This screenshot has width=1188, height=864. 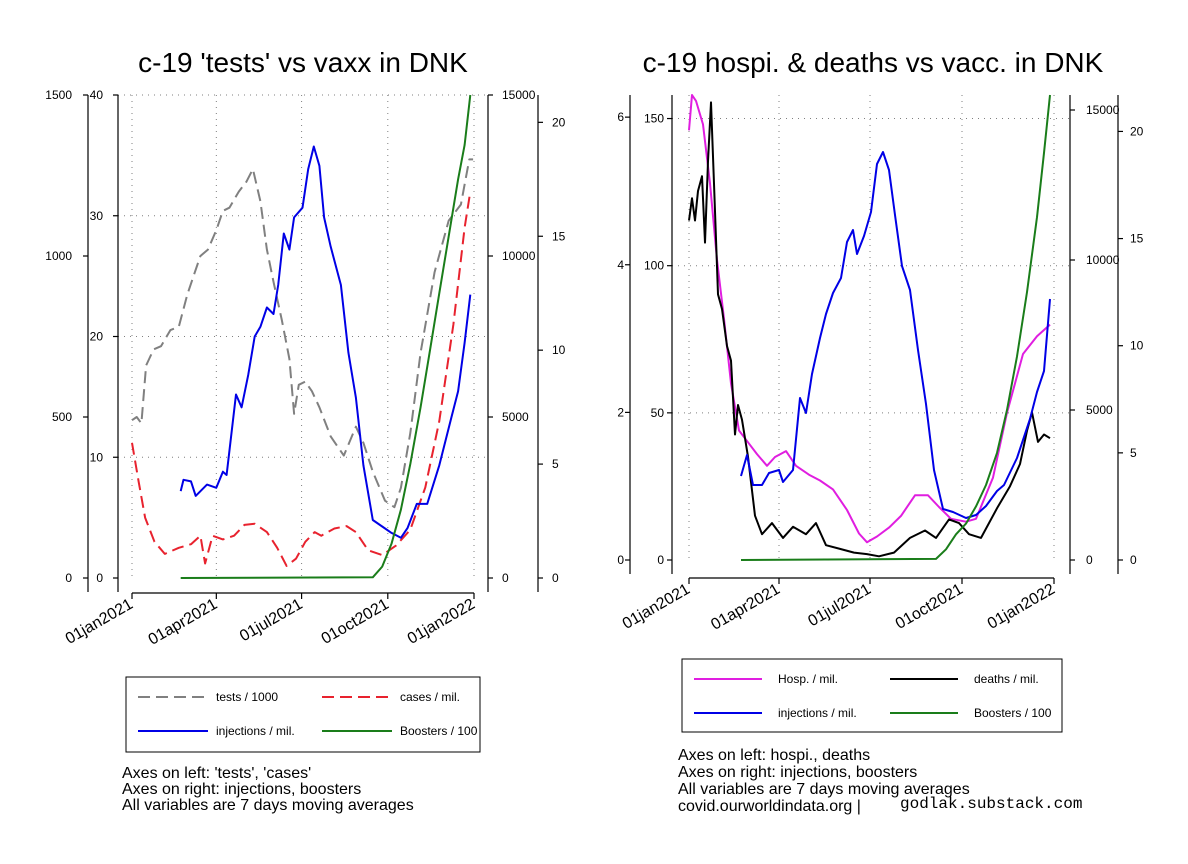 I want to click on y-tick-label: 1500, so click(x=58, y=95).